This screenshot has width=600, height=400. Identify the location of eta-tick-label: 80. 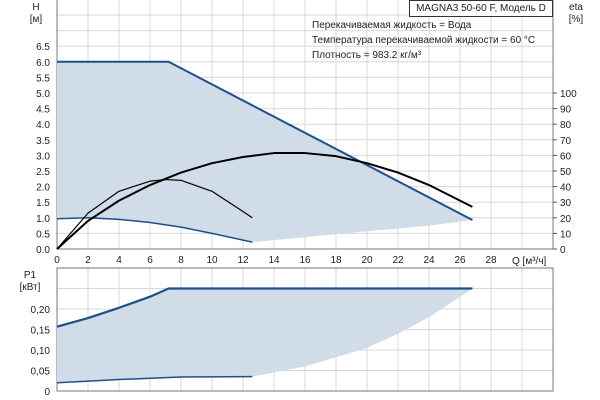
(566, 125).